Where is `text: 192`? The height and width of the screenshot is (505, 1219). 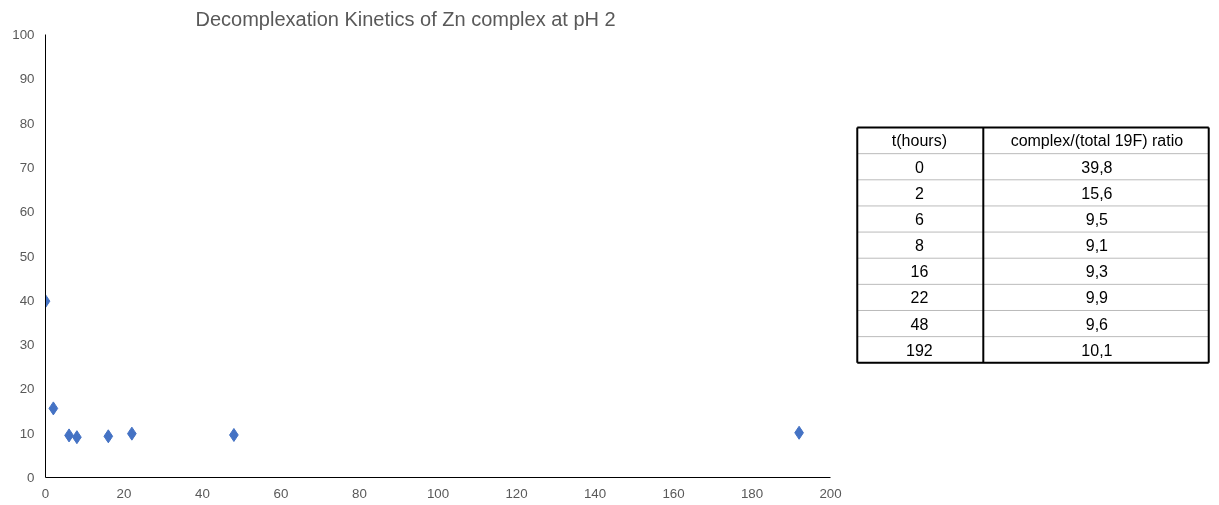
text: 192 is located at coordinates (919, 350).